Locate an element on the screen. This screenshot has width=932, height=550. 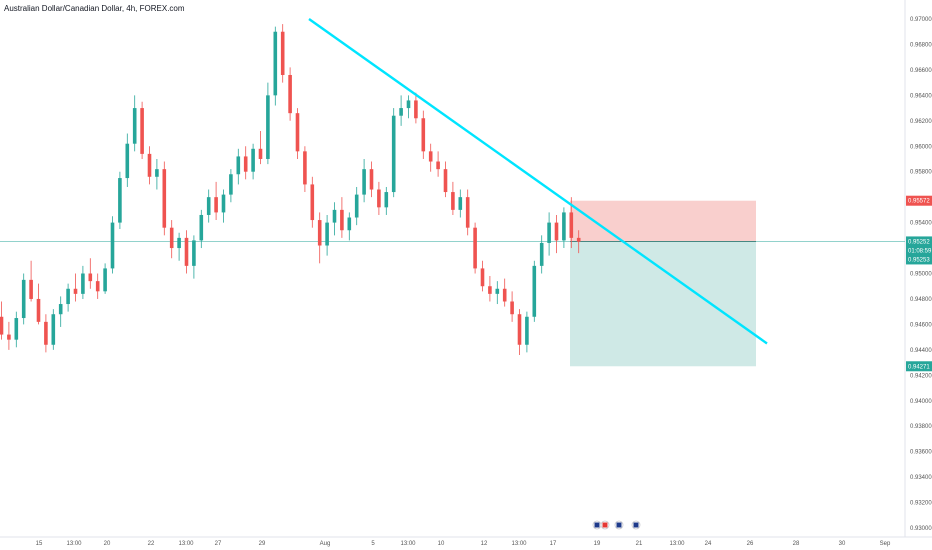
x-tick-label: Sep is located at coordinates (885, 544).